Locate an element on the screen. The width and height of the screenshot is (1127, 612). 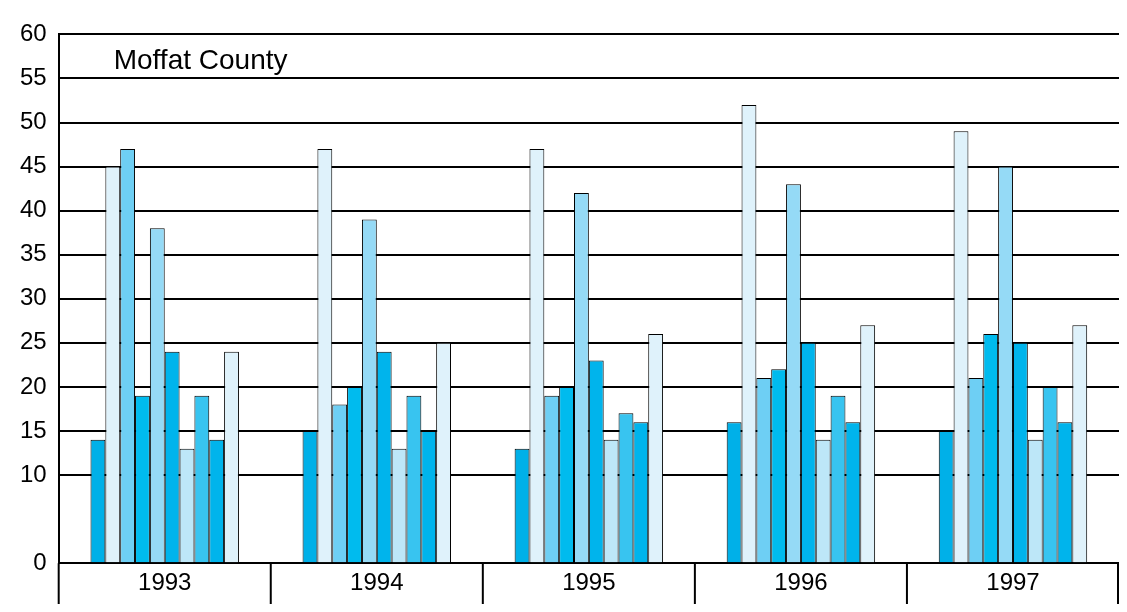
y-tick-label: 10 is located at coordinates (33, 473).